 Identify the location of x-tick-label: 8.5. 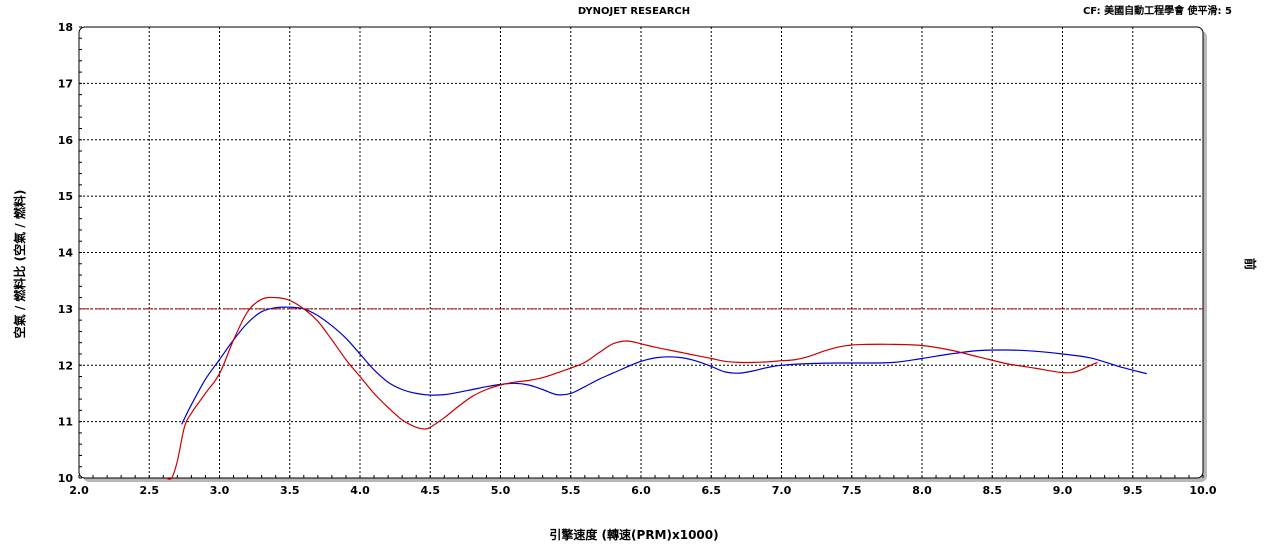
(993, 490).